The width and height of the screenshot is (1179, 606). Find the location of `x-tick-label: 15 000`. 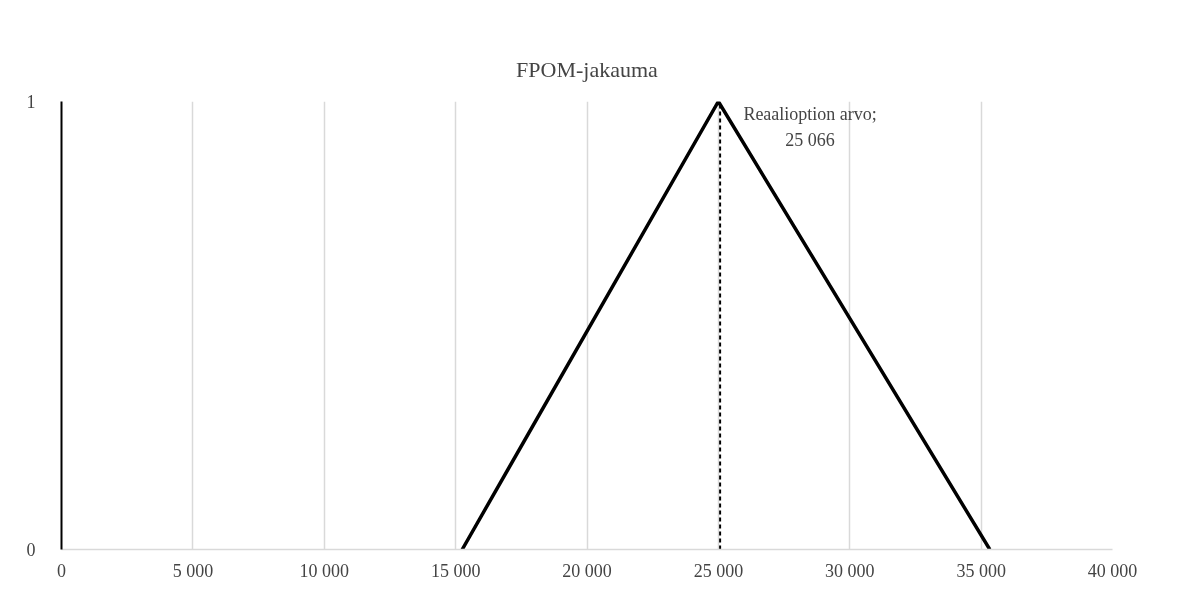

x-tick-label: 15 000 is located at coordinates (455, 570).